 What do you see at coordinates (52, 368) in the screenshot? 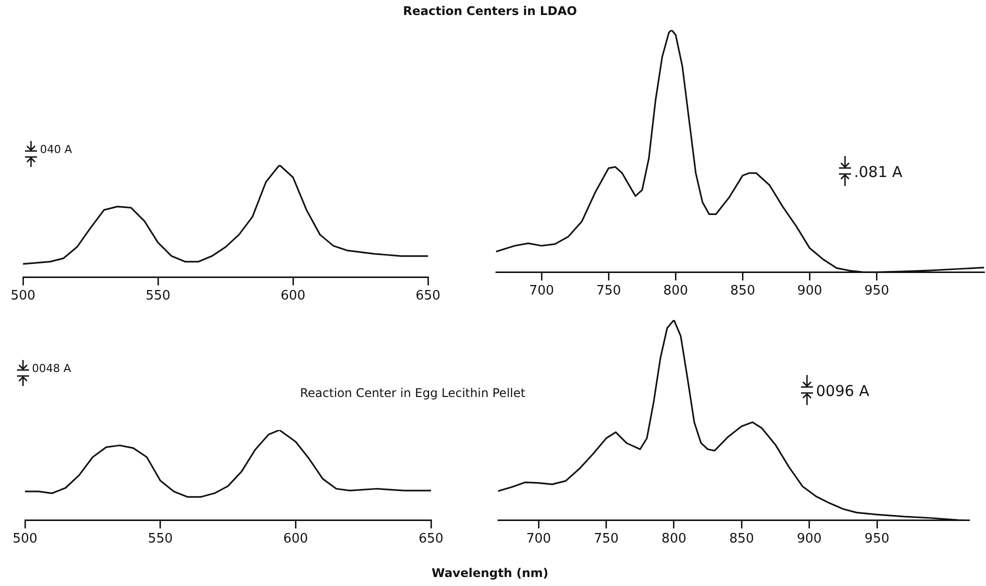
I see `text: 0048 A` at bounding box center [52, 368].